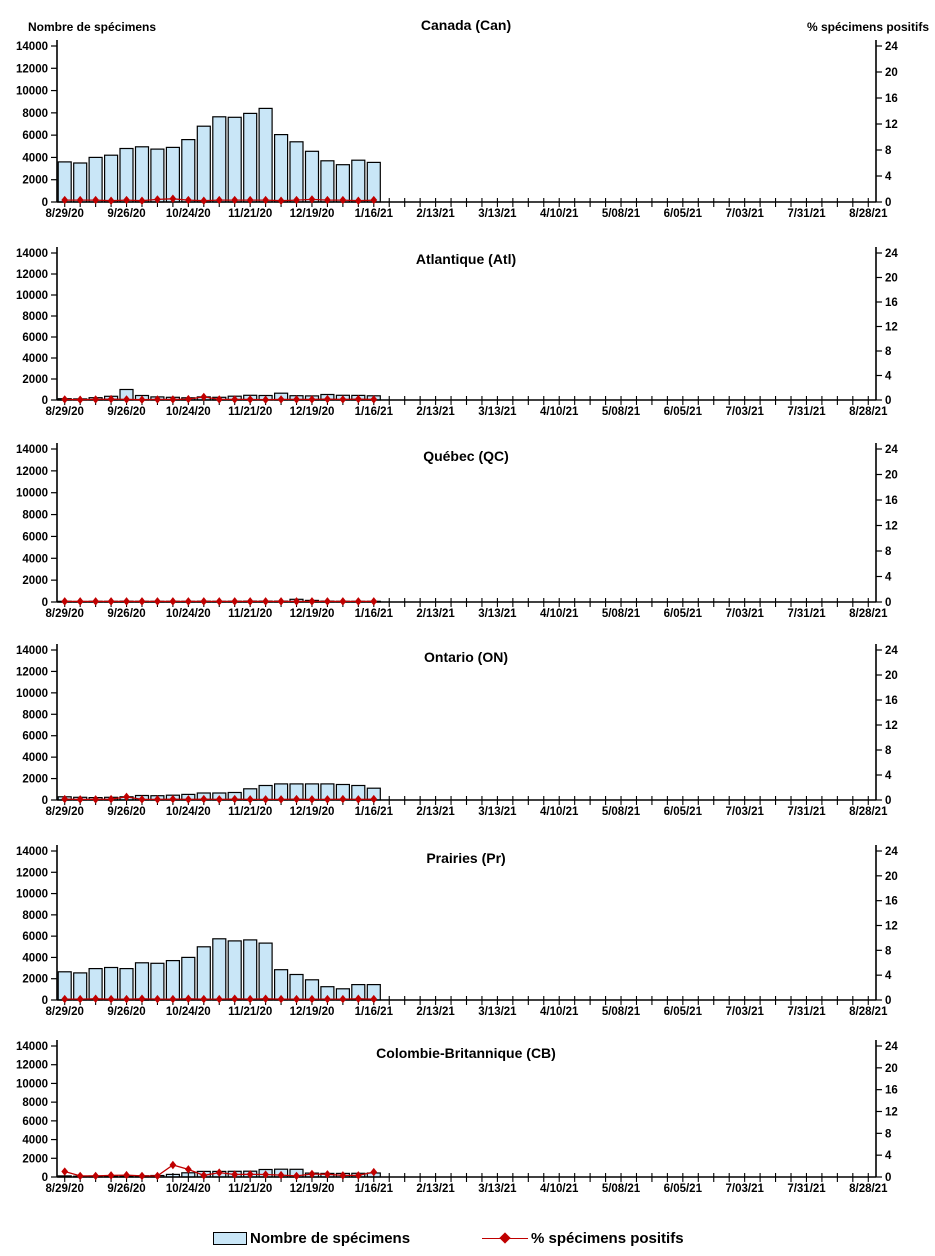 This screenshot has height=1256, width=935. Describe the element at coordinates (583, 1238) in the screenshot. I see `legend-item-percent-positive: % spécimens positifs` at that location.